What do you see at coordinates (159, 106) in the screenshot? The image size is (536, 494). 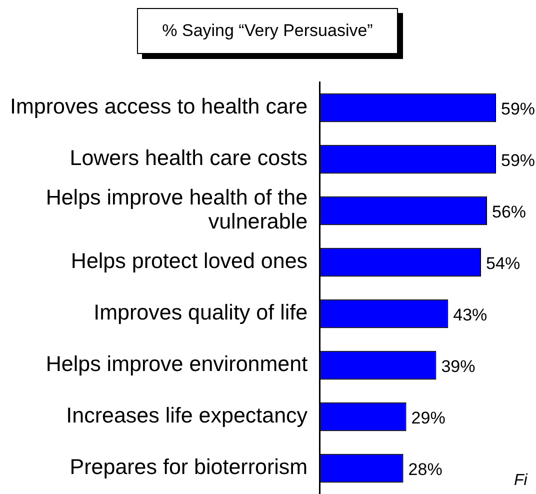 I see `y-tick-label: Improves access to health care` at bounding box center [159, 106].